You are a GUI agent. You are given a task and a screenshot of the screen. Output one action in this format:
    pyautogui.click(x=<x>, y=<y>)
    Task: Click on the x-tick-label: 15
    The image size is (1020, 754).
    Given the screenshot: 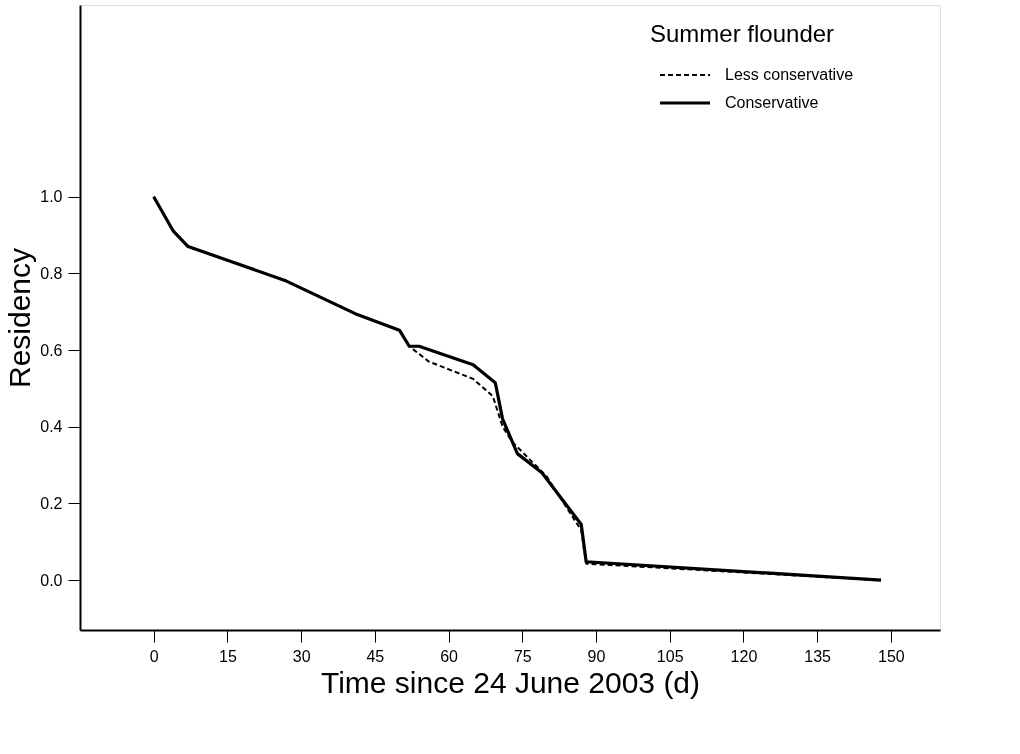 What is the action you would take?
    pyautogui.click(x=228, y=656)
    